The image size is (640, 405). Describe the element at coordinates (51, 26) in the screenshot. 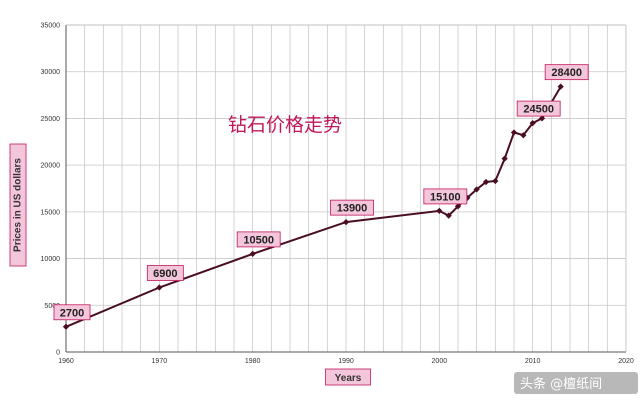

I see `y-tick-label: 35000` at that location.